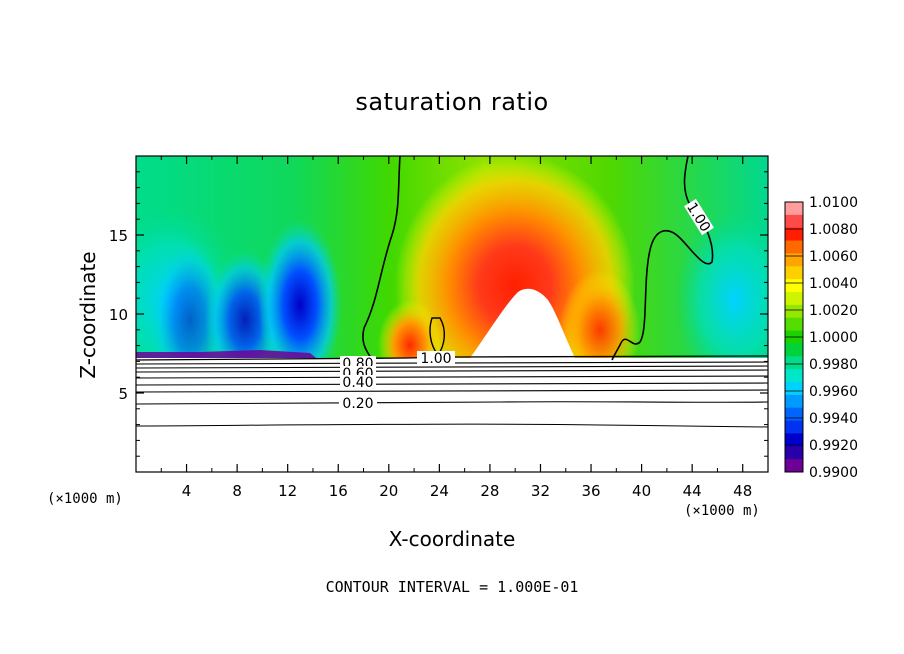  Describe the element at coordinates (287, 491) in the screenshot. I see `x-tick-label: 12` at that location.